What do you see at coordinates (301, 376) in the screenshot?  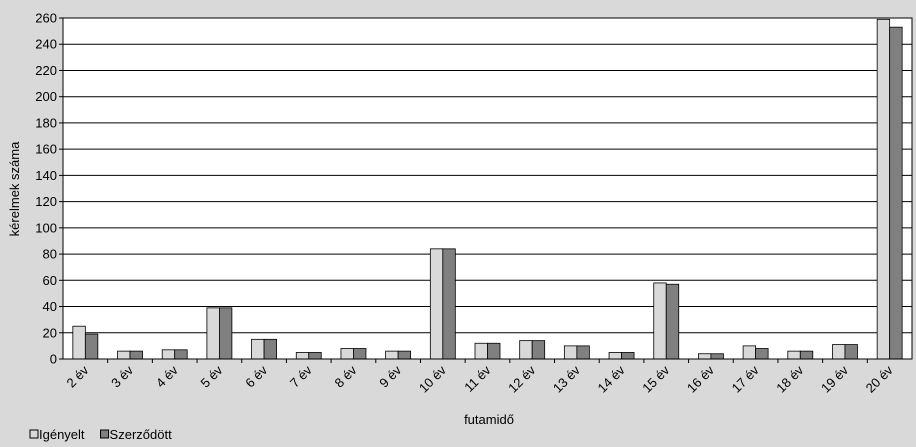 I see `x-tick-label: 7 év` at bounding box center [301, 376].